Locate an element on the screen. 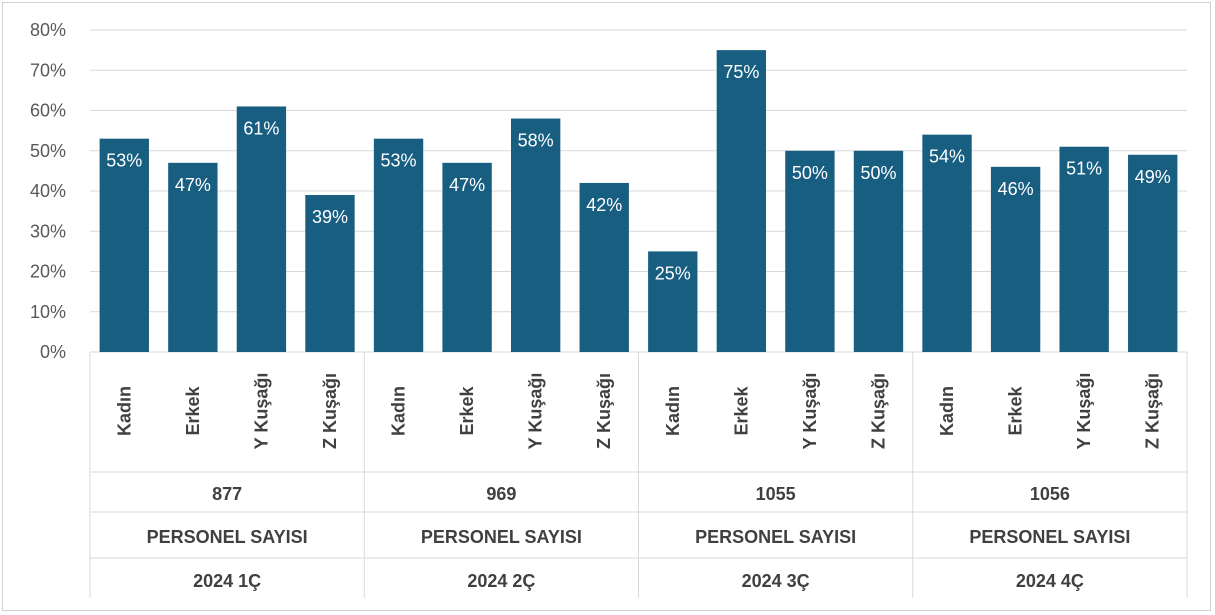 The width and height of the screenshot is (1215, 615). y-tick-label: 60% is located at coordinates (48, 111).